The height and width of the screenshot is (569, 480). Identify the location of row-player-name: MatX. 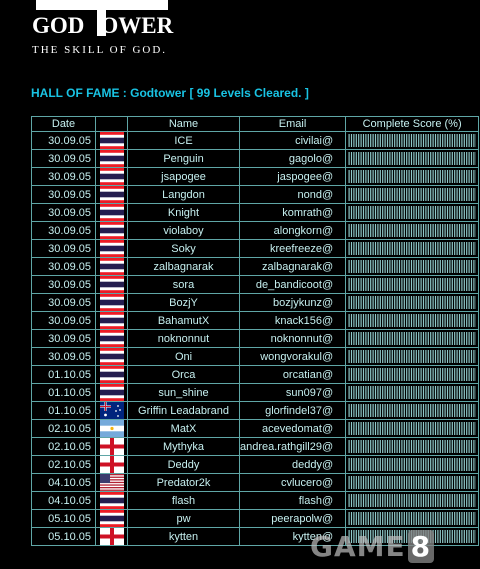
(183, 428).